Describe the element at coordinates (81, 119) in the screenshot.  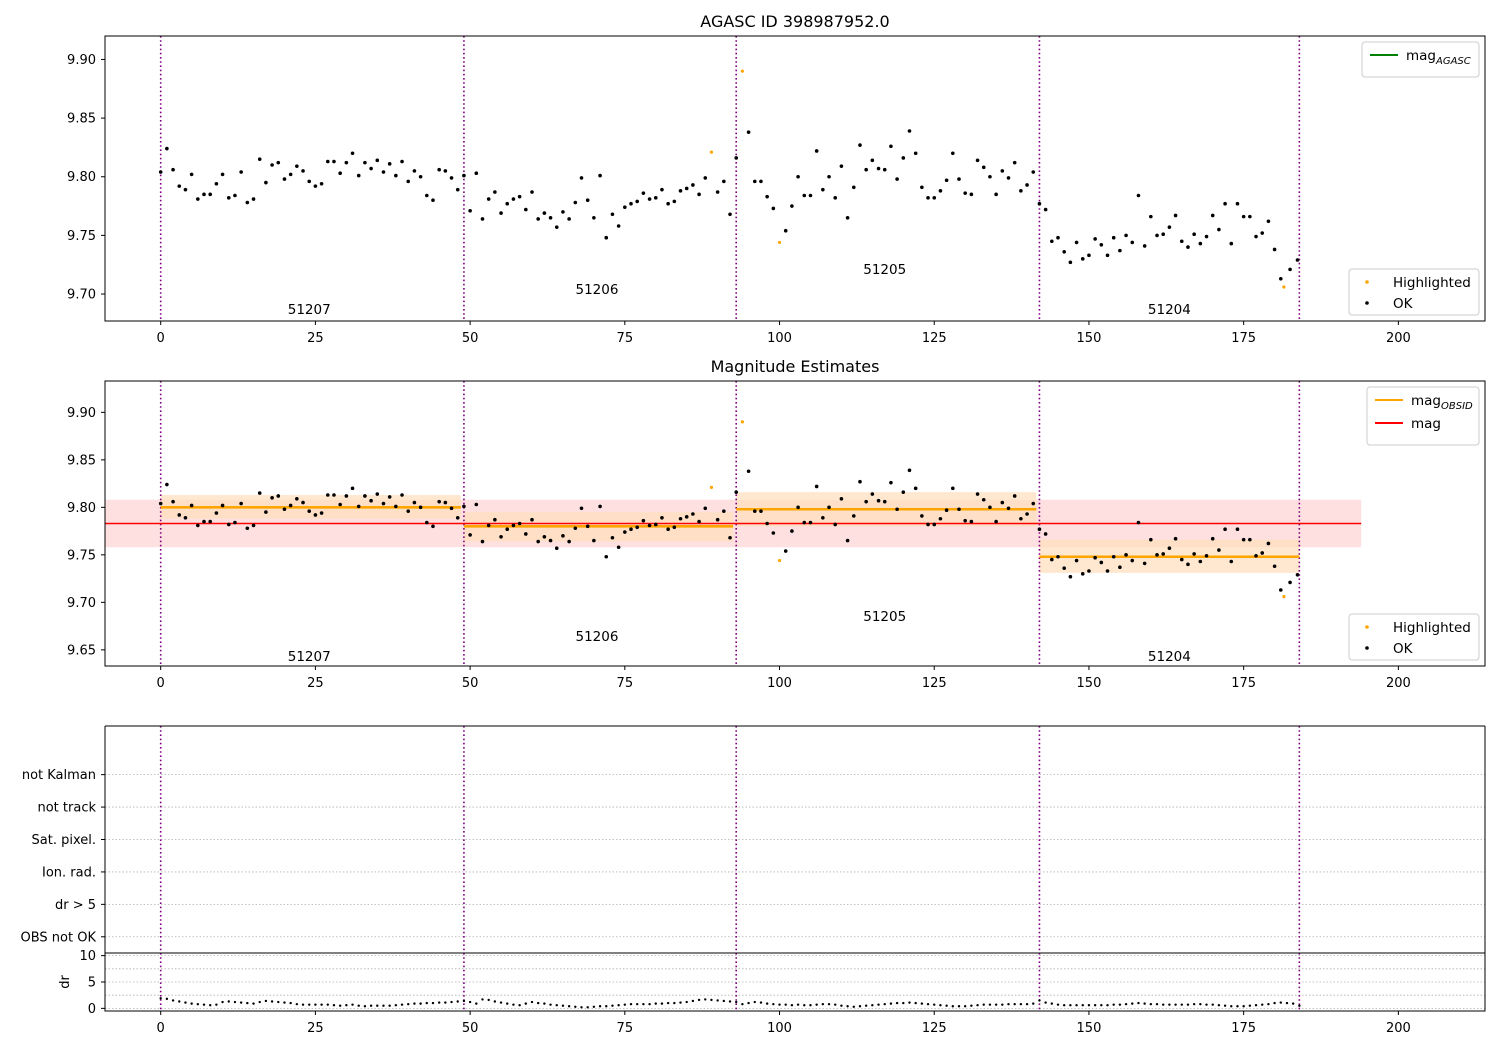
I see `y-tick-label: 9.85` at that location.